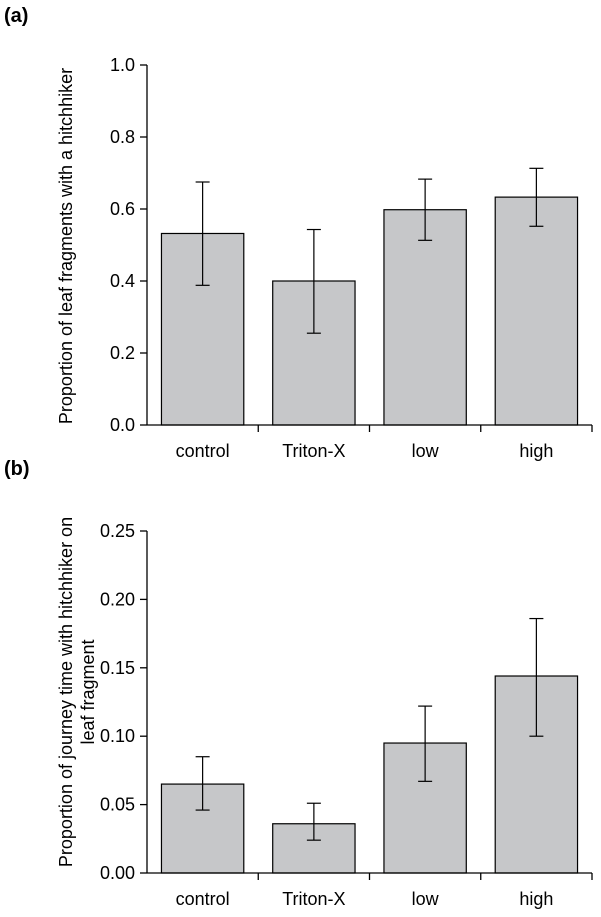  Describe the element at coordinates (117, 599) in the screenshot. I see `b-y-tick-label: 0.20` at that location.